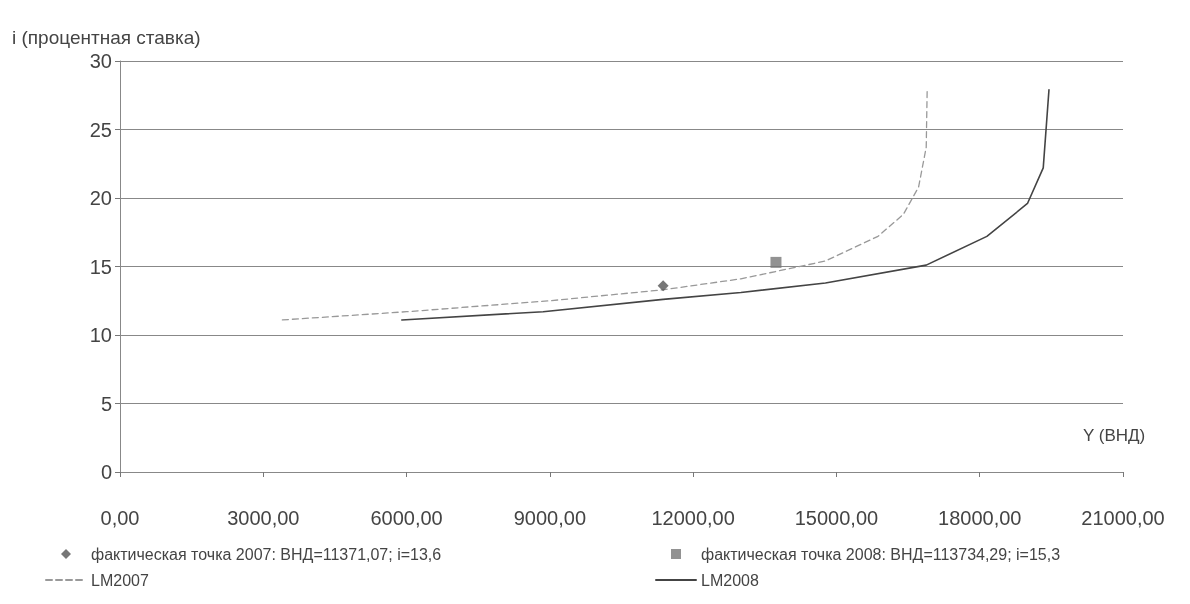 Image resolution: width=1190 pixels, height=604 pixels. Describe the element at coordinates (1114, 435) in the screenshot. I see `x-axis-title: Y (ВНД)` at that location.